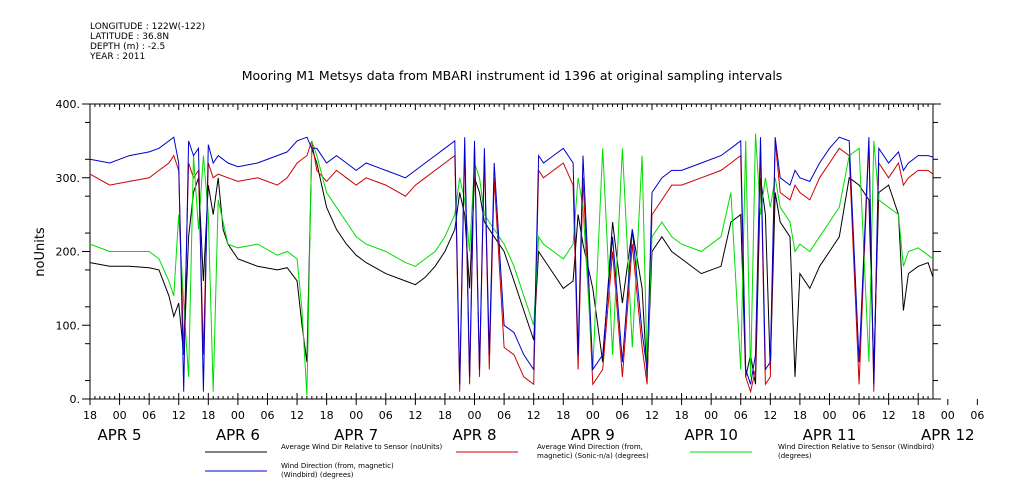 The width and height of the screenshot is (1009, 504). I want to click on y-tick-label: 200., so click(68, 252).